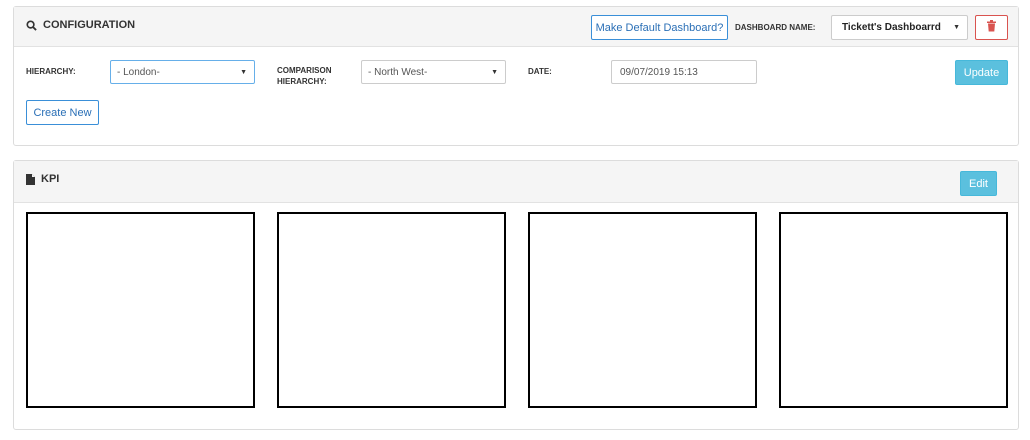 The image size is (1030, 440). I want to click on kpi-card-value: 25,312, so click(642, 280).